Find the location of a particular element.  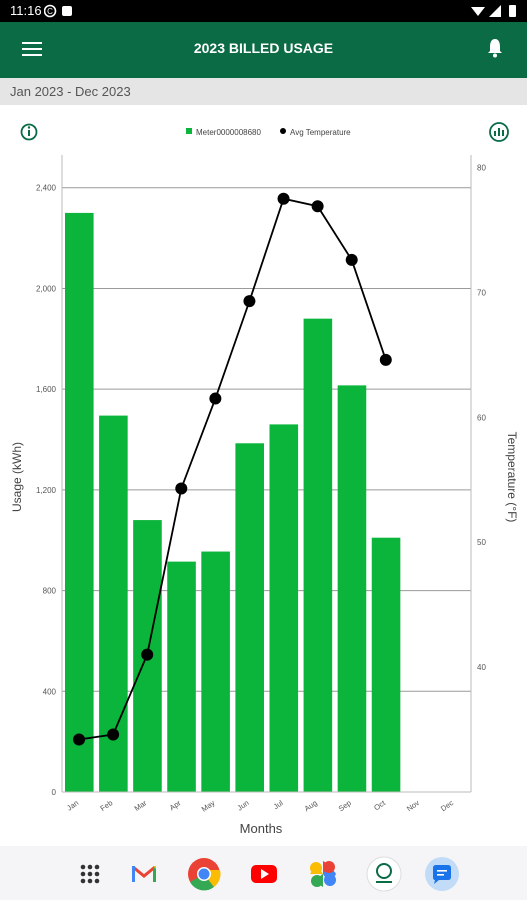

system-icons is located at coordinates (494, 13).